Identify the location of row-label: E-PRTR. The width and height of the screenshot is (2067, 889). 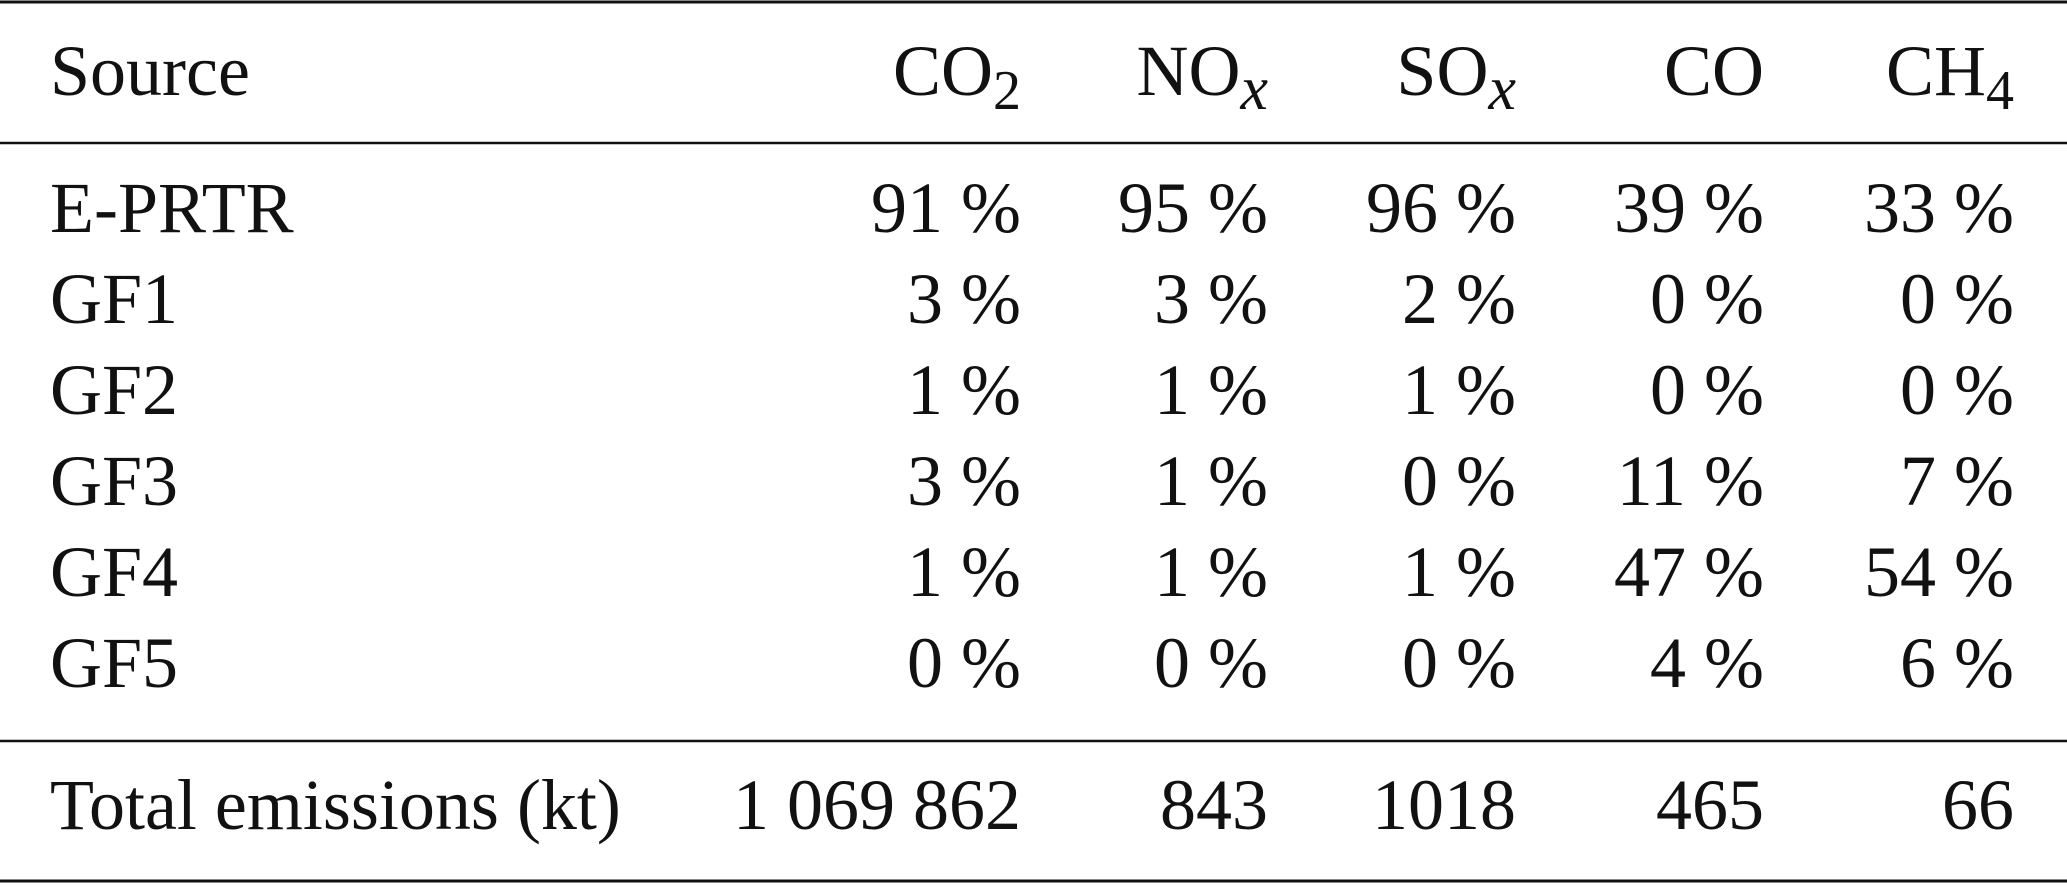
(172, 208).